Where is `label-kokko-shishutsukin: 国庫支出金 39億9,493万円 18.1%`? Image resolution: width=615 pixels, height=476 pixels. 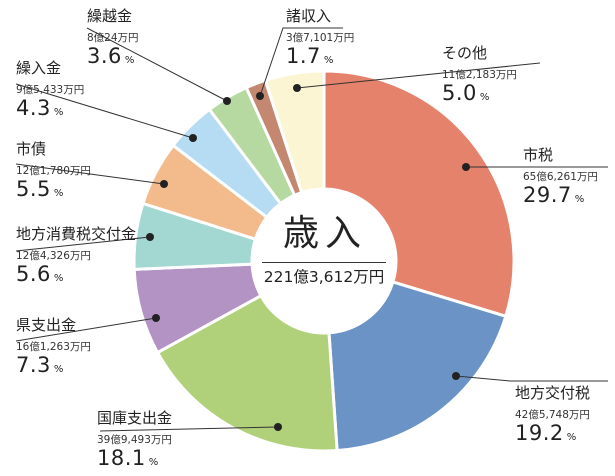
label-kokko-shishutsukin: 国庫支出金 39億9,493万円 18.1% is located at coordinates (134, 440).